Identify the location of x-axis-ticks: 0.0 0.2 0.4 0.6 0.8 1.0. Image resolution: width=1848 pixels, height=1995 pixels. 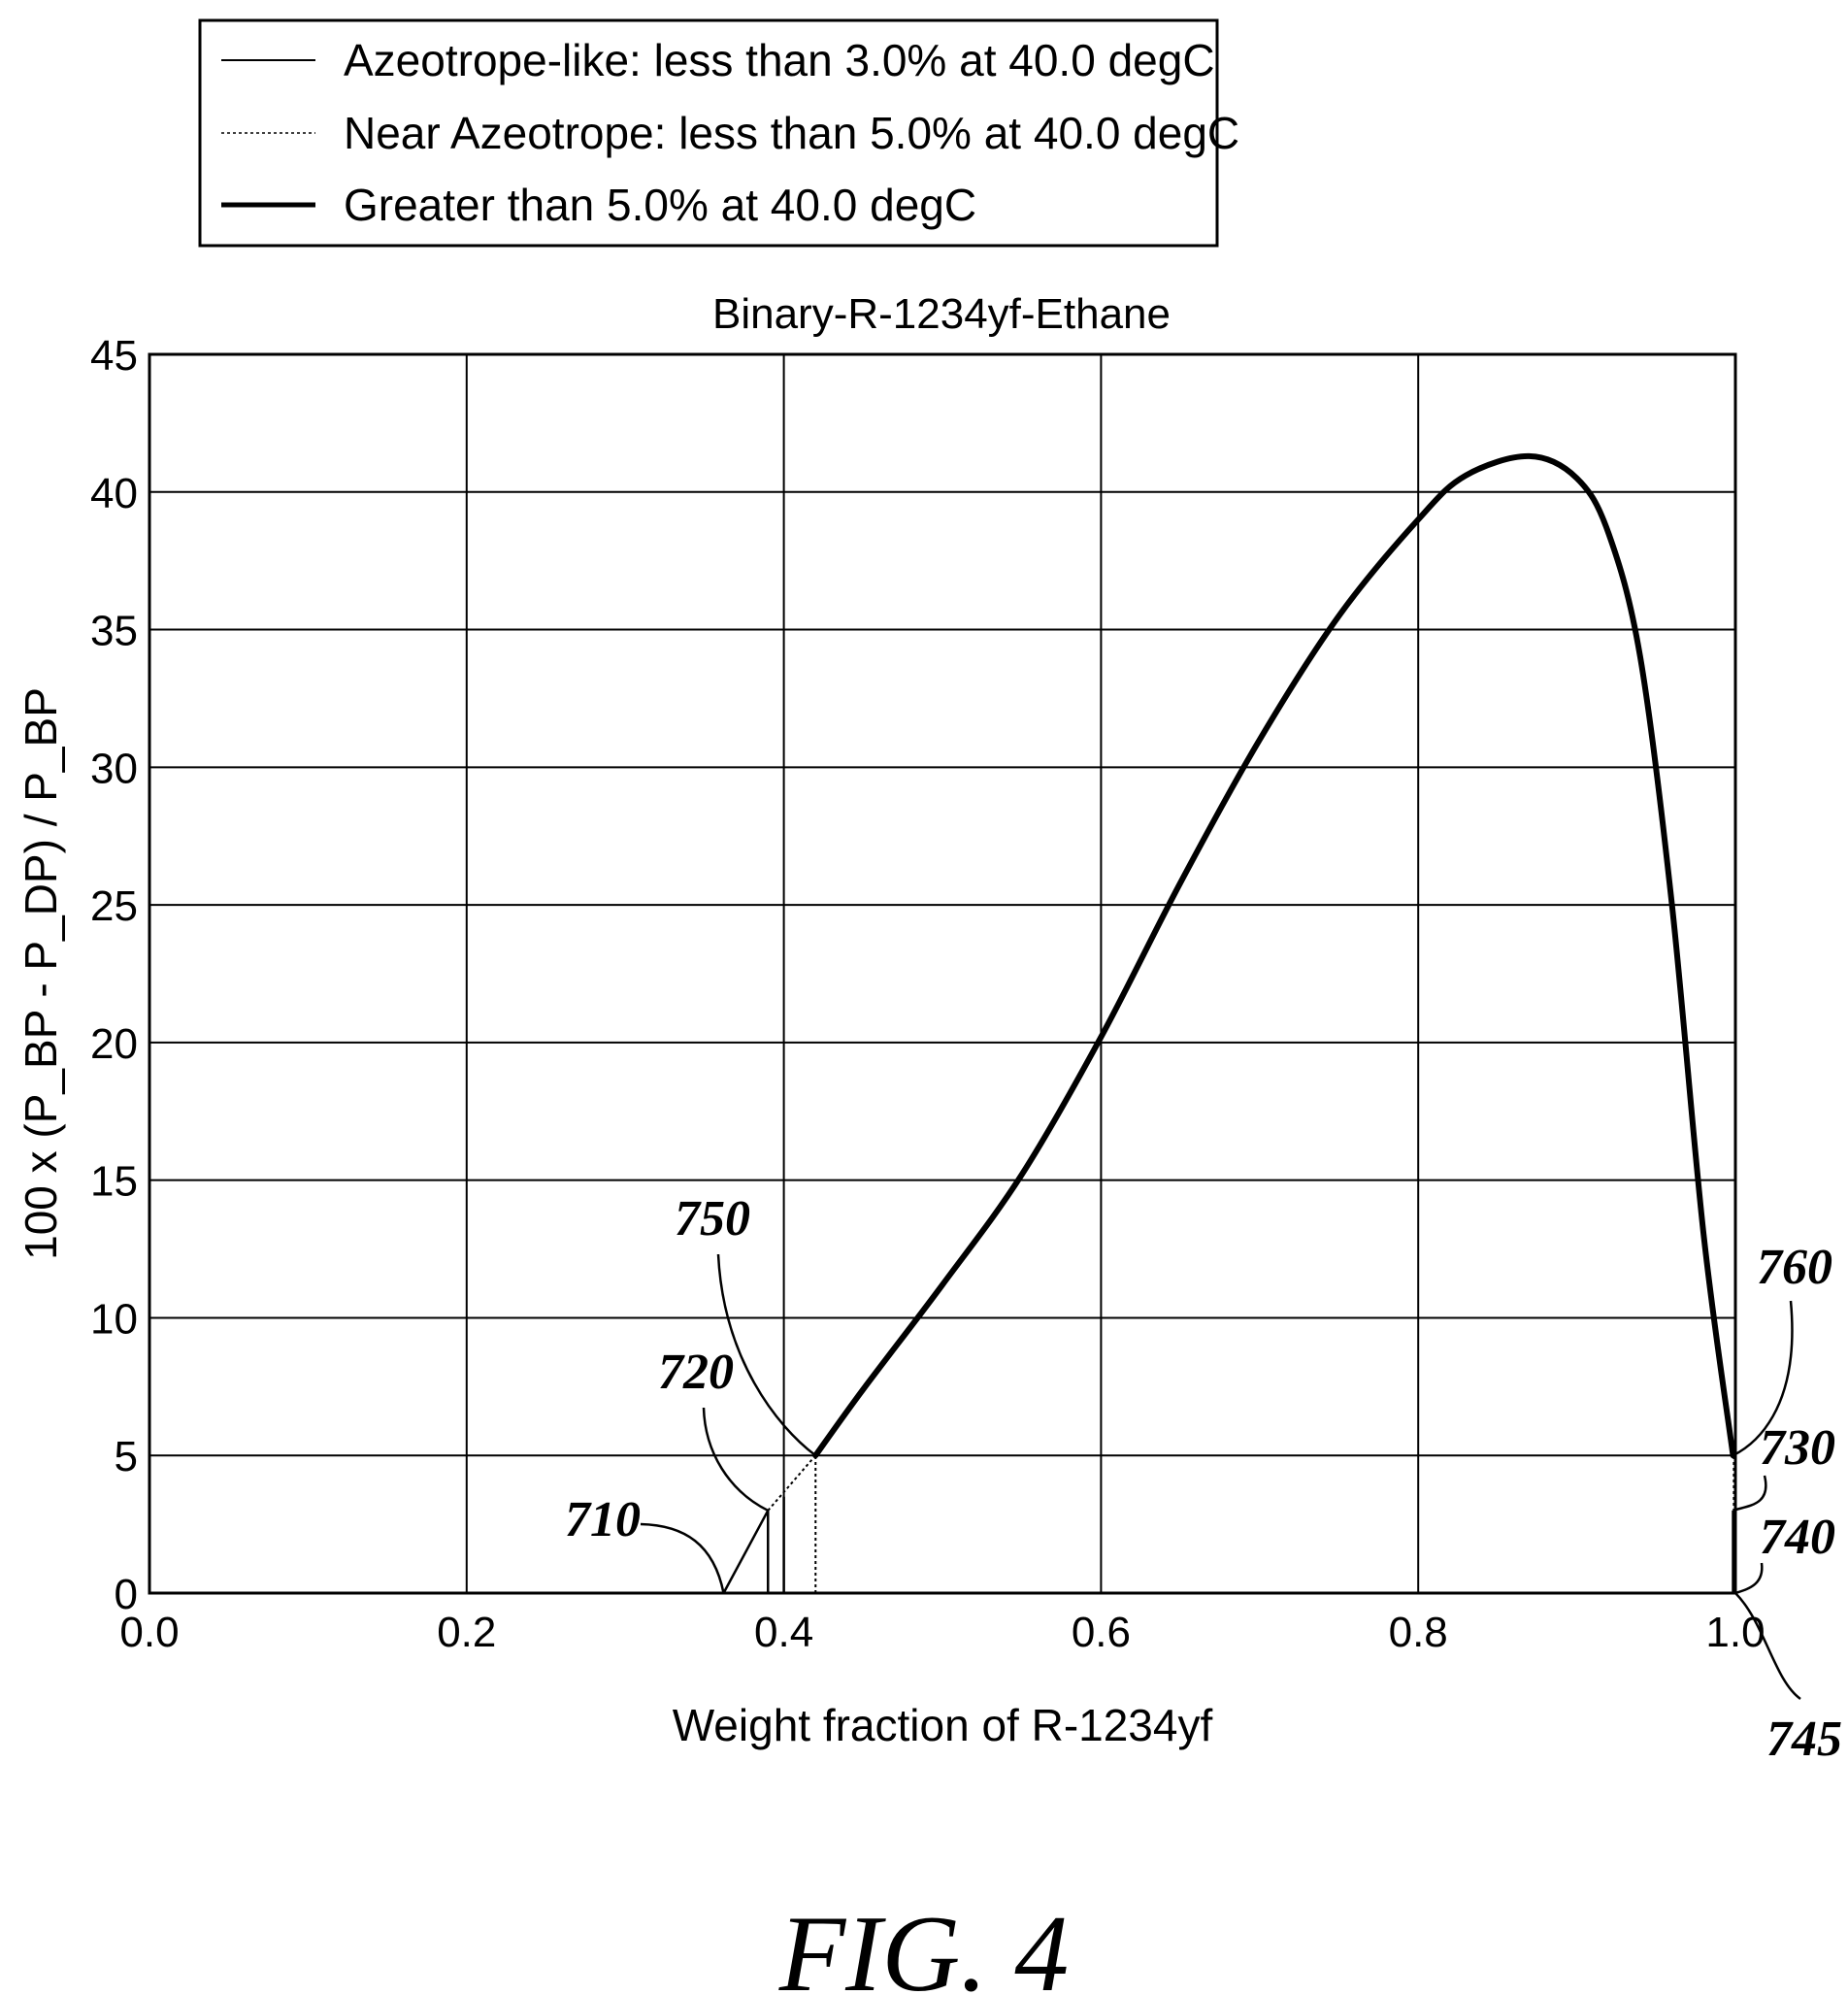
(942, 1632).